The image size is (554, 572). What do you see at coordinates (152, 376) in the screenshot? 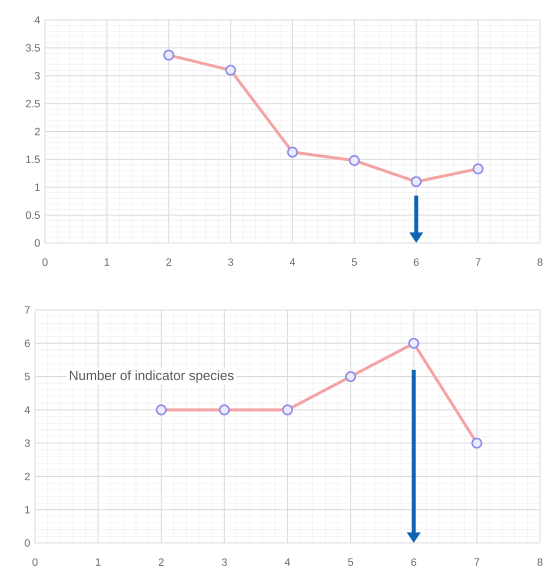
I see `annotation: Number of indicator species` at bounding box center [152, 376].